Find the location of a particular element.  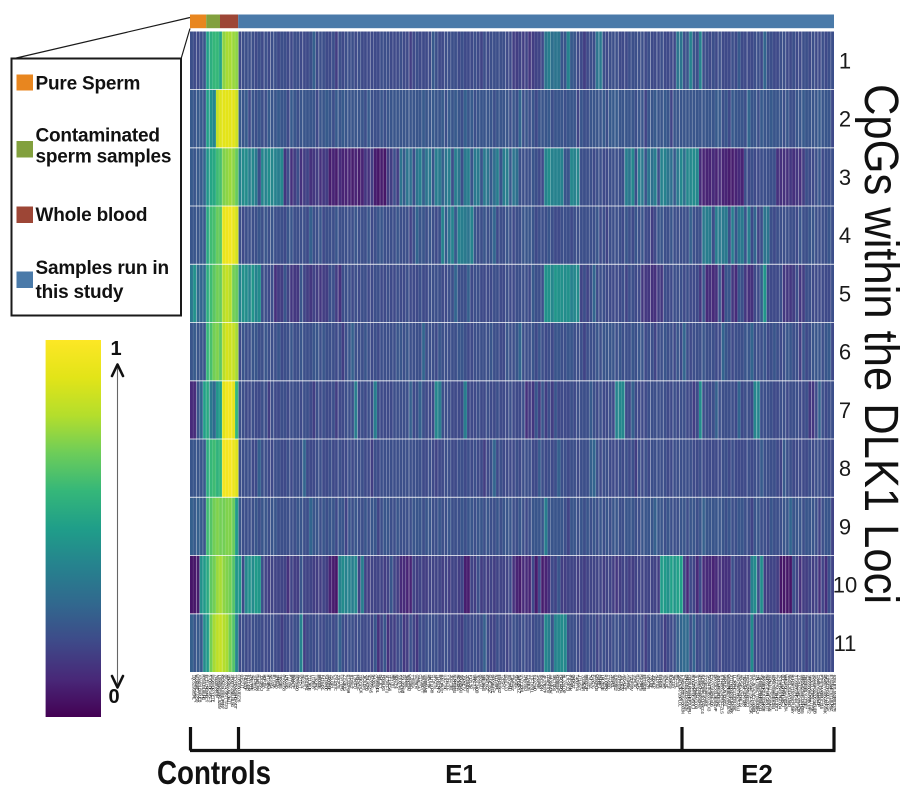

svg-text: F1ZL2W is located at coordinates (470, 682).